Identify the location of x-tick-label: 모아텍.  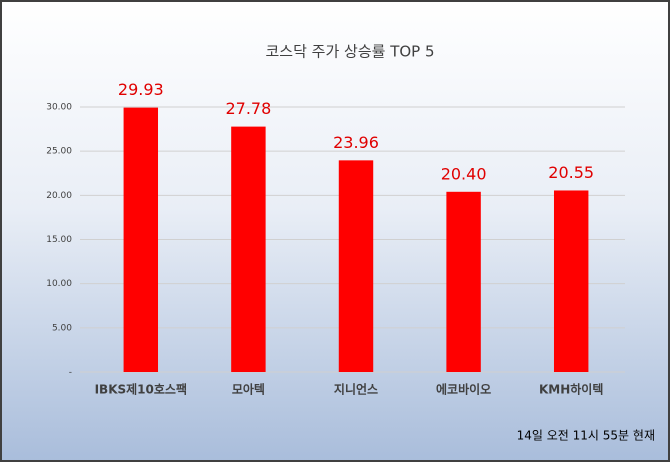
(248, 389).